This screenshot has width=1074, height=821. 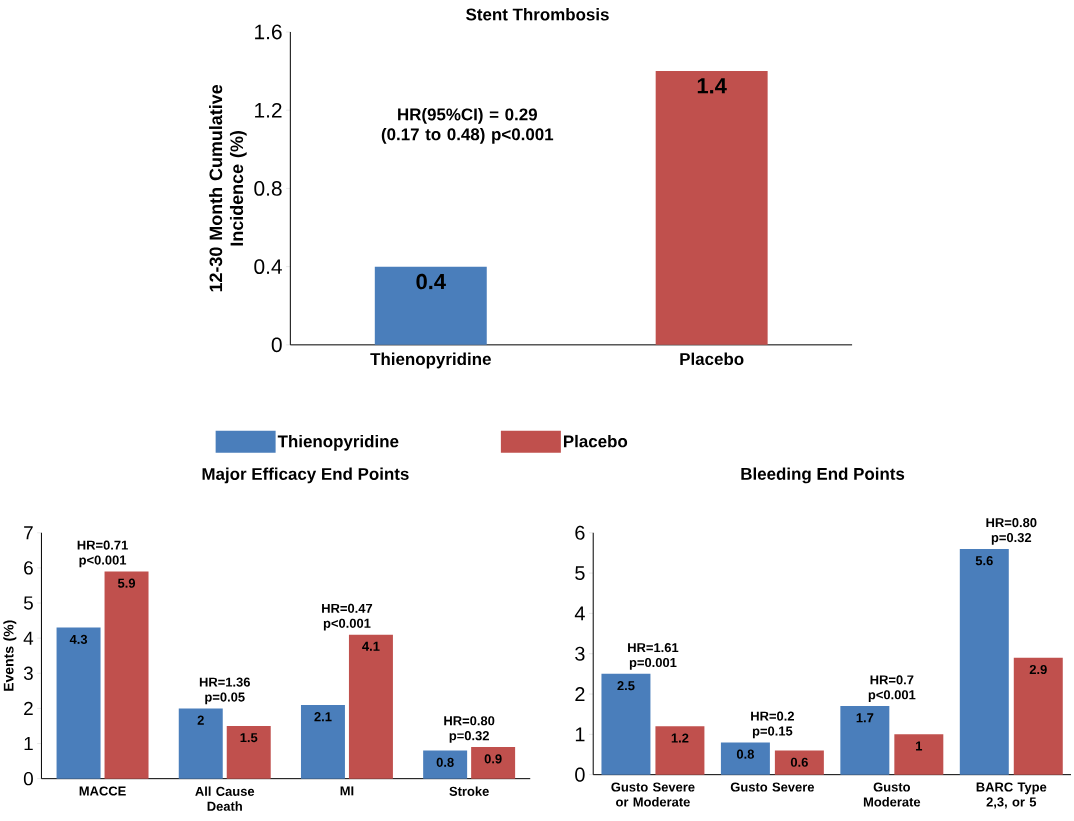 I want to click on data-label: 5.9, so click(x=126, y=583).